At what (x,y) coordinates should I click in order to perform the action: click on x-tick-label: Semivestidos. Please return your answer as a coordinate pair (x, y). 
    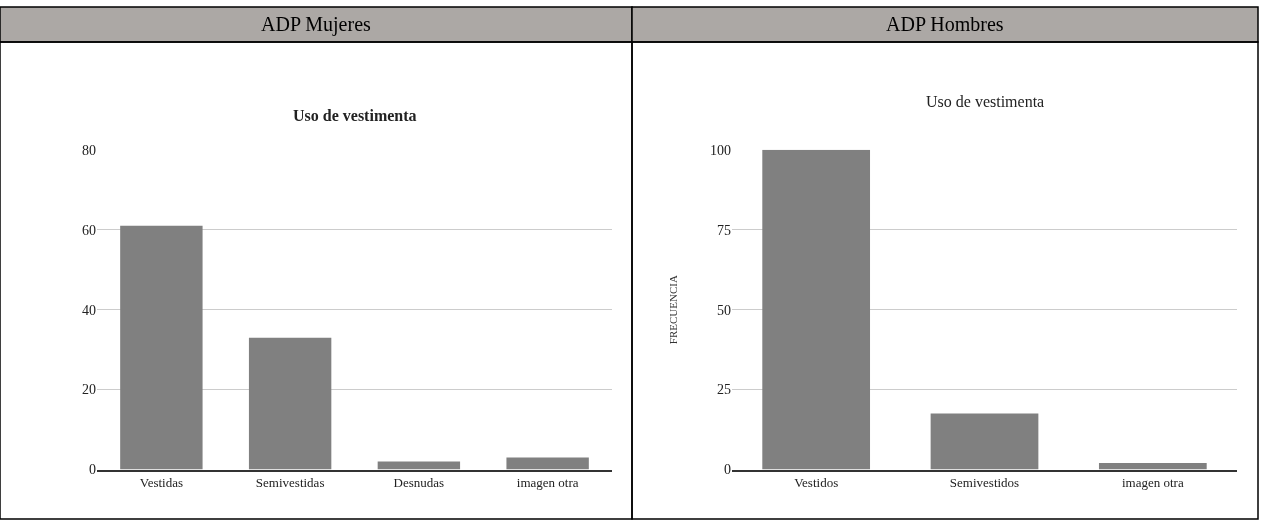
    Looking at the image, I should click on (984, 482).